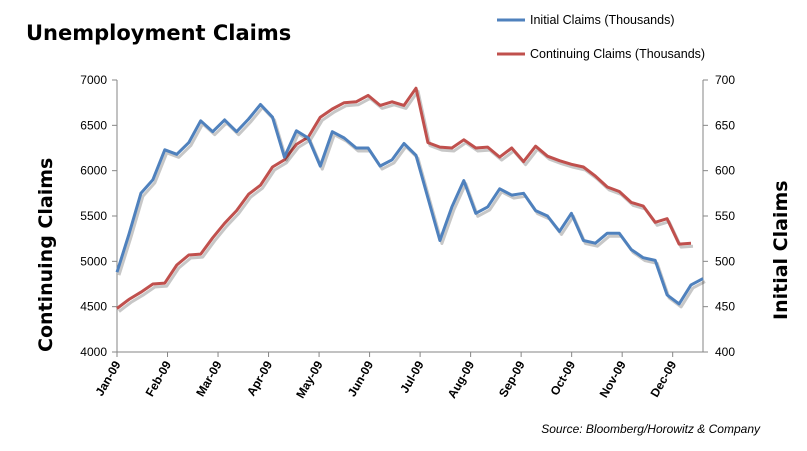  Describe the element at coordinates (602, 20) in the screenshot. I see `legend-label-initial-claims: Initial Claims (Thousands)` at that location.